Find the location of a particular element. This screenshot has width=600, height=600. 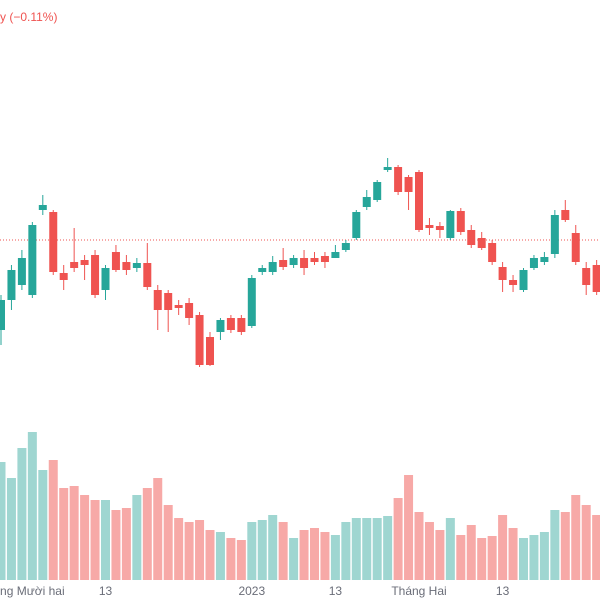

x-tick-label: 2023 is located at coordinates (251, 591).